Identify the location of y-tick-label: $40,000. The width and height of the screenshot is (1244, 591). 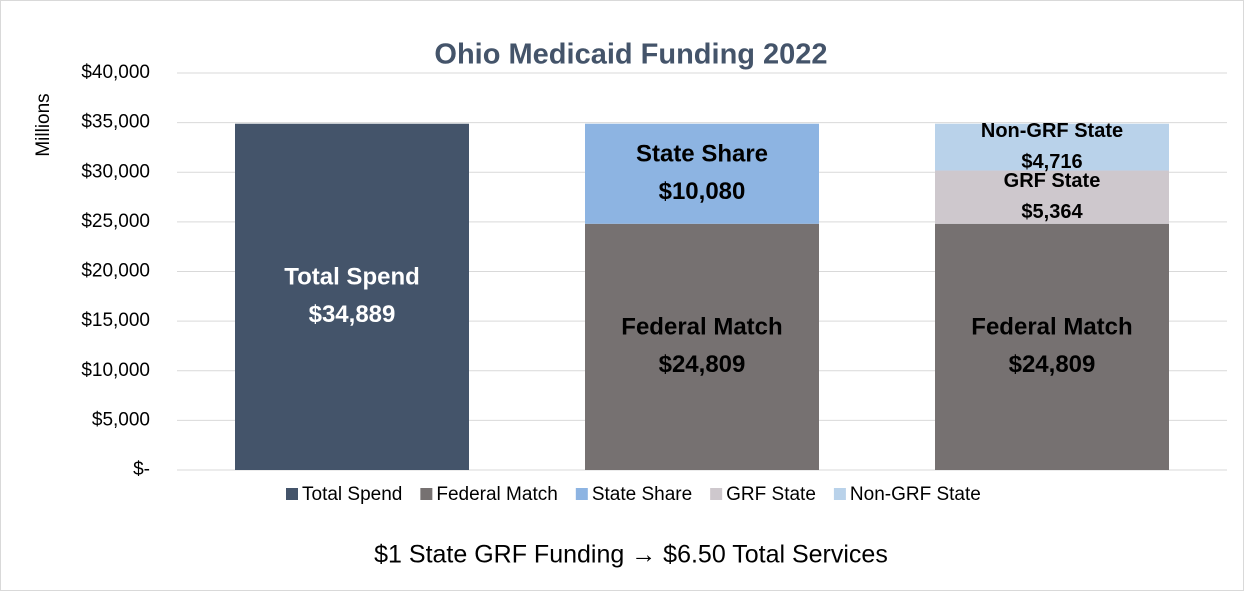
(115, 72).